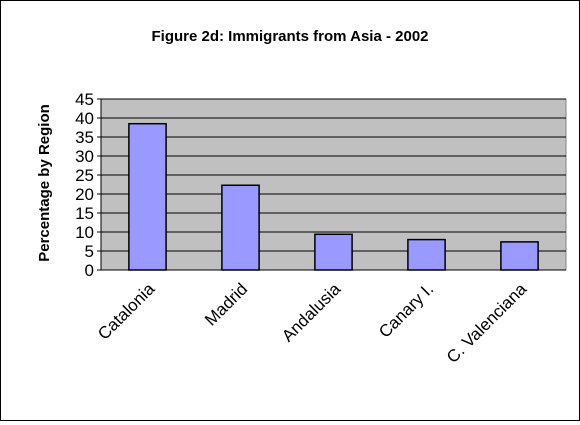 This screenshot has height=425, width=580. What do you see at coordinates (240, 227) in the screenshot?
I see `bar-madrid` at bounding box center [240, 227].